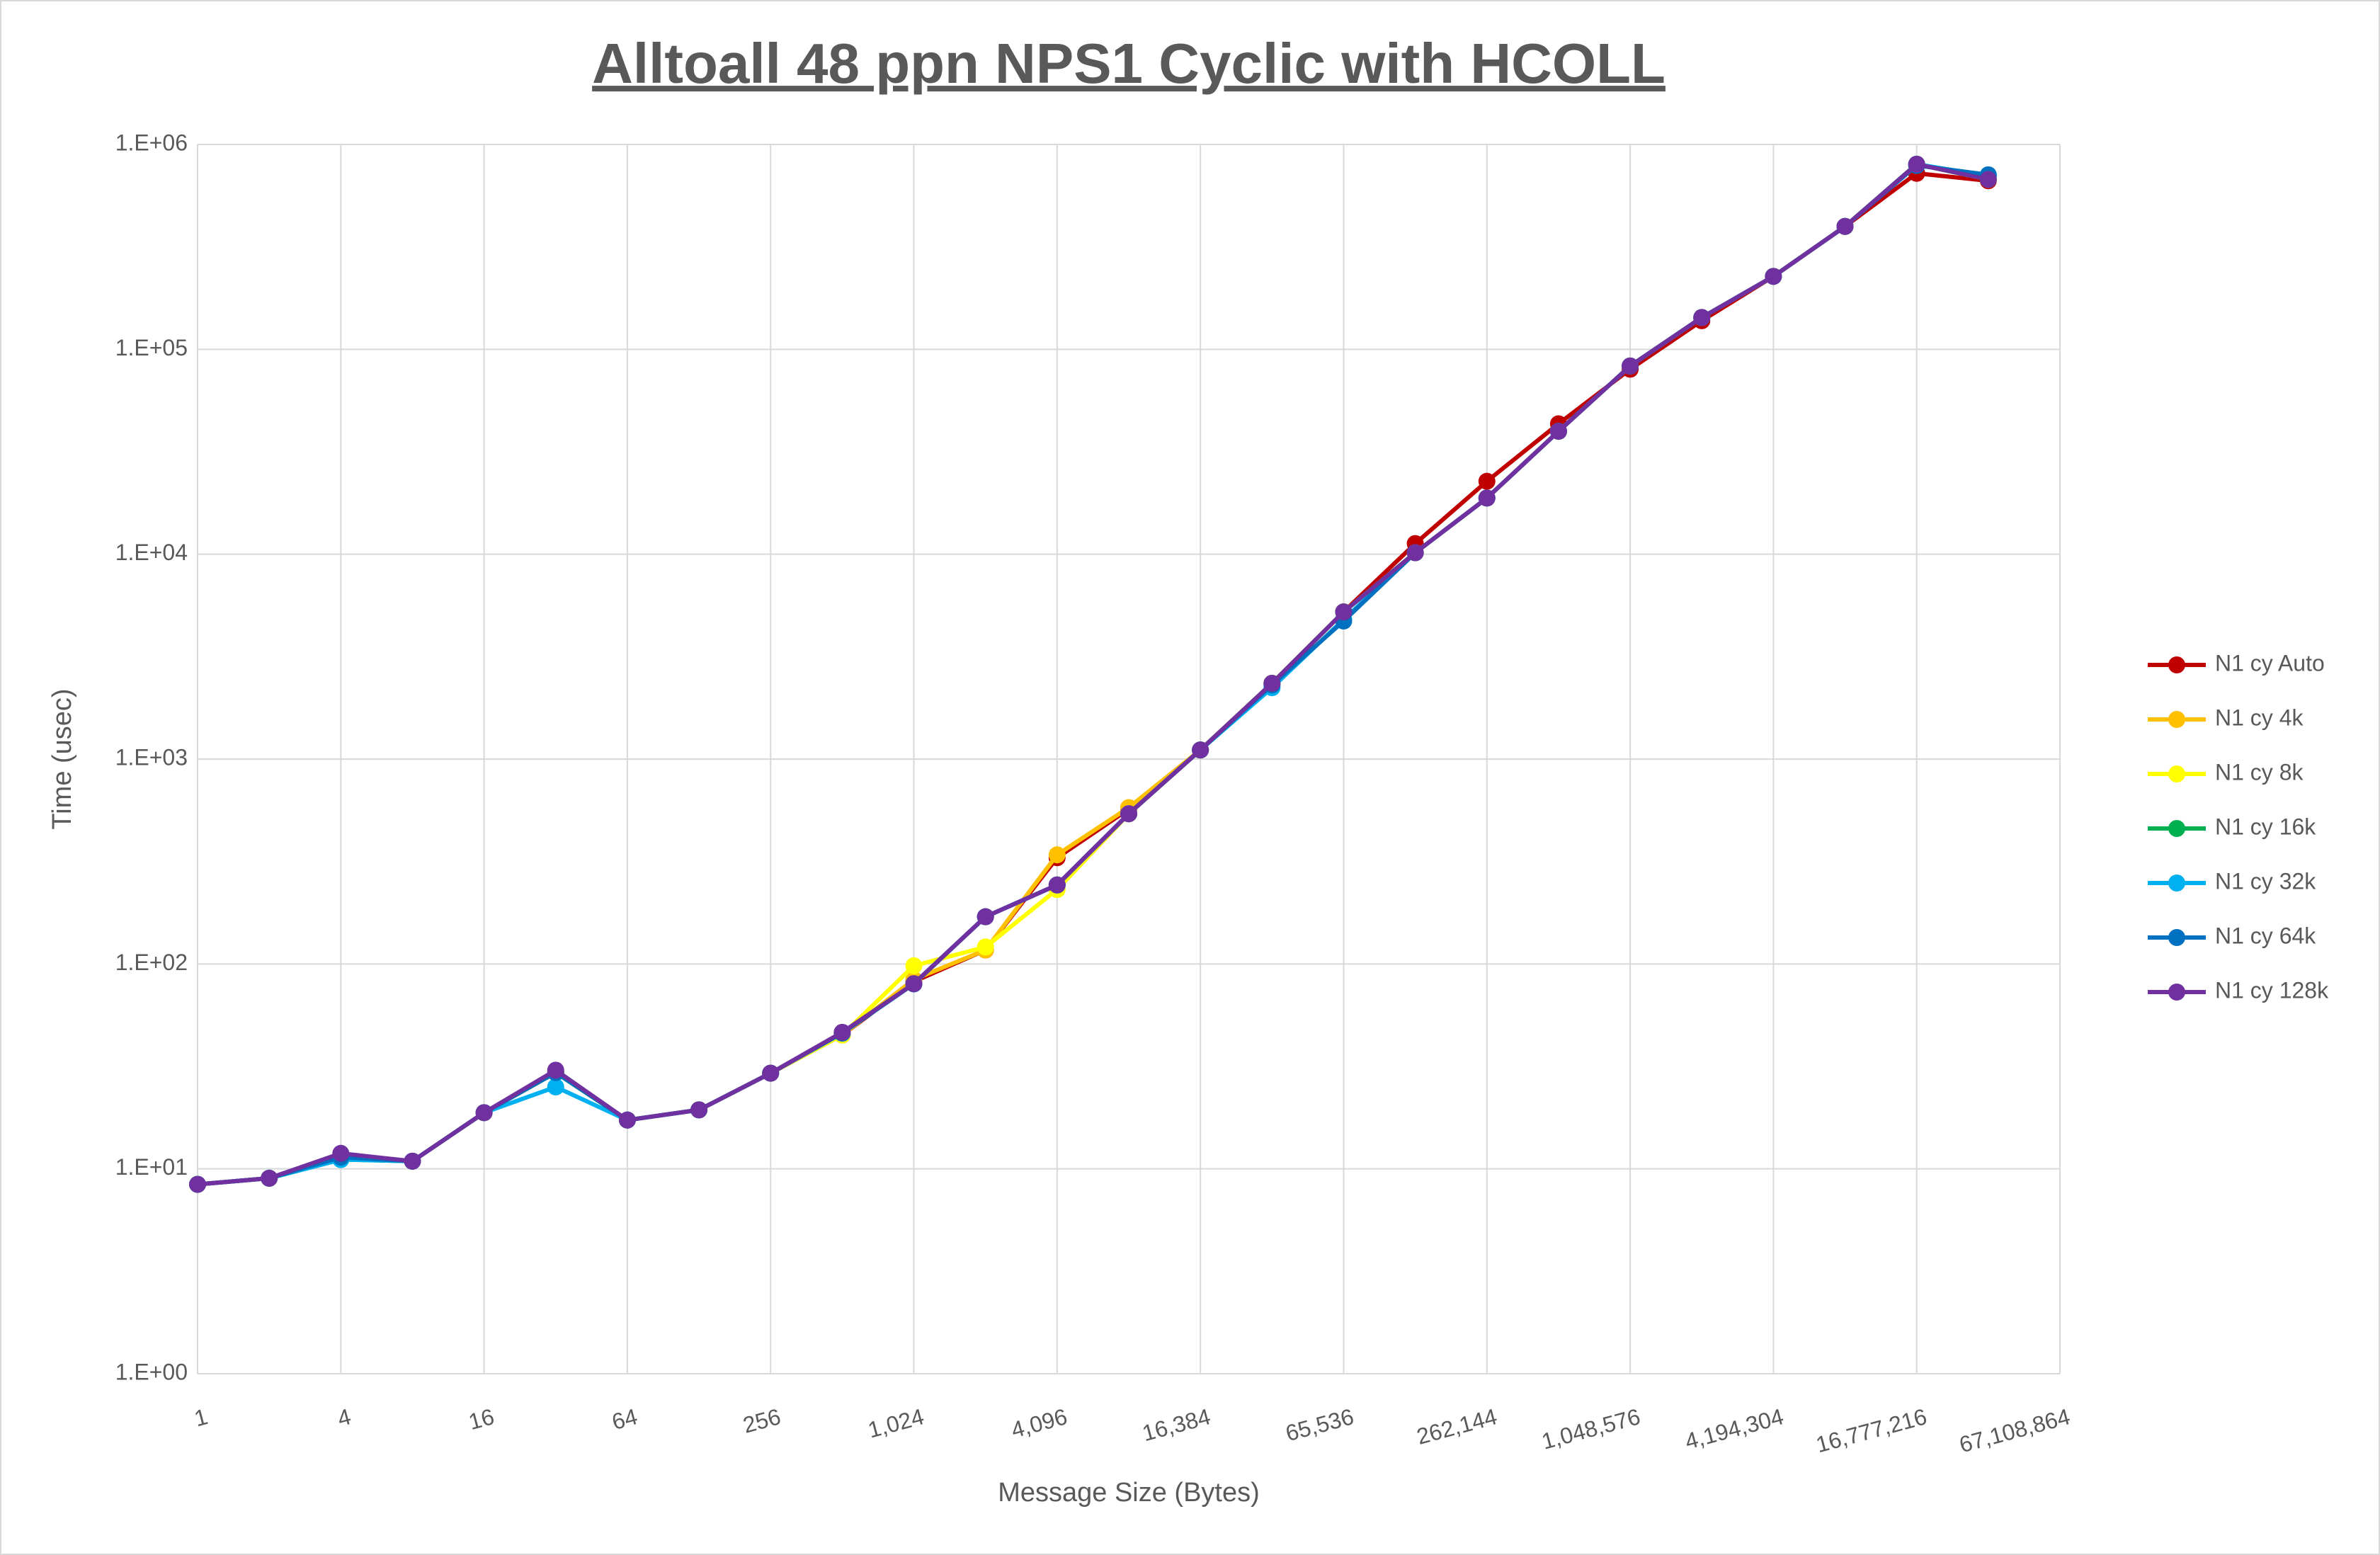 This screenshot has width=2380, height=1555. What do you see at coordinates (2265, 881) in the screenshot?
I see `legend-label: N1 cy 32k` at bounding box center [2265, 881].